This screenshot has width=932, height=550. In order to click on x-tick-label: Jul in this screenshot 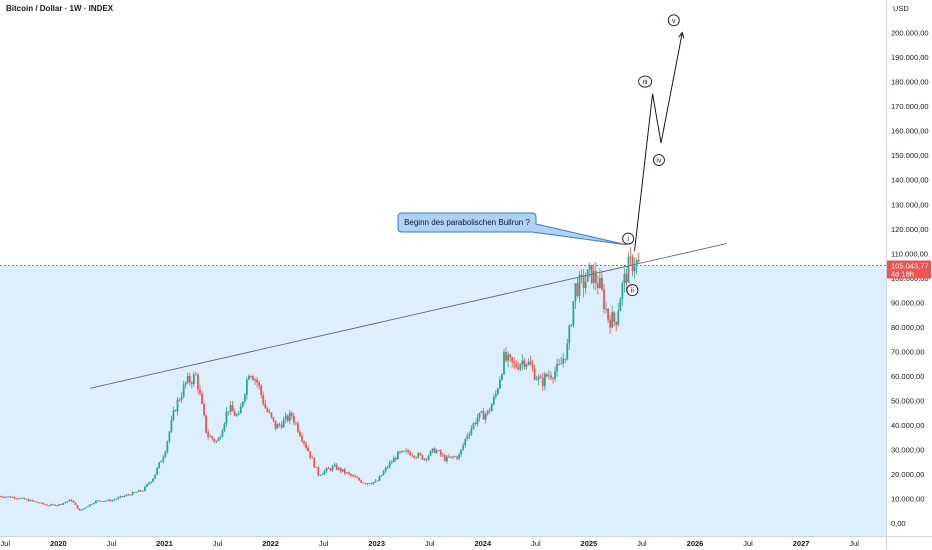, I will do `click(324, 543)`.